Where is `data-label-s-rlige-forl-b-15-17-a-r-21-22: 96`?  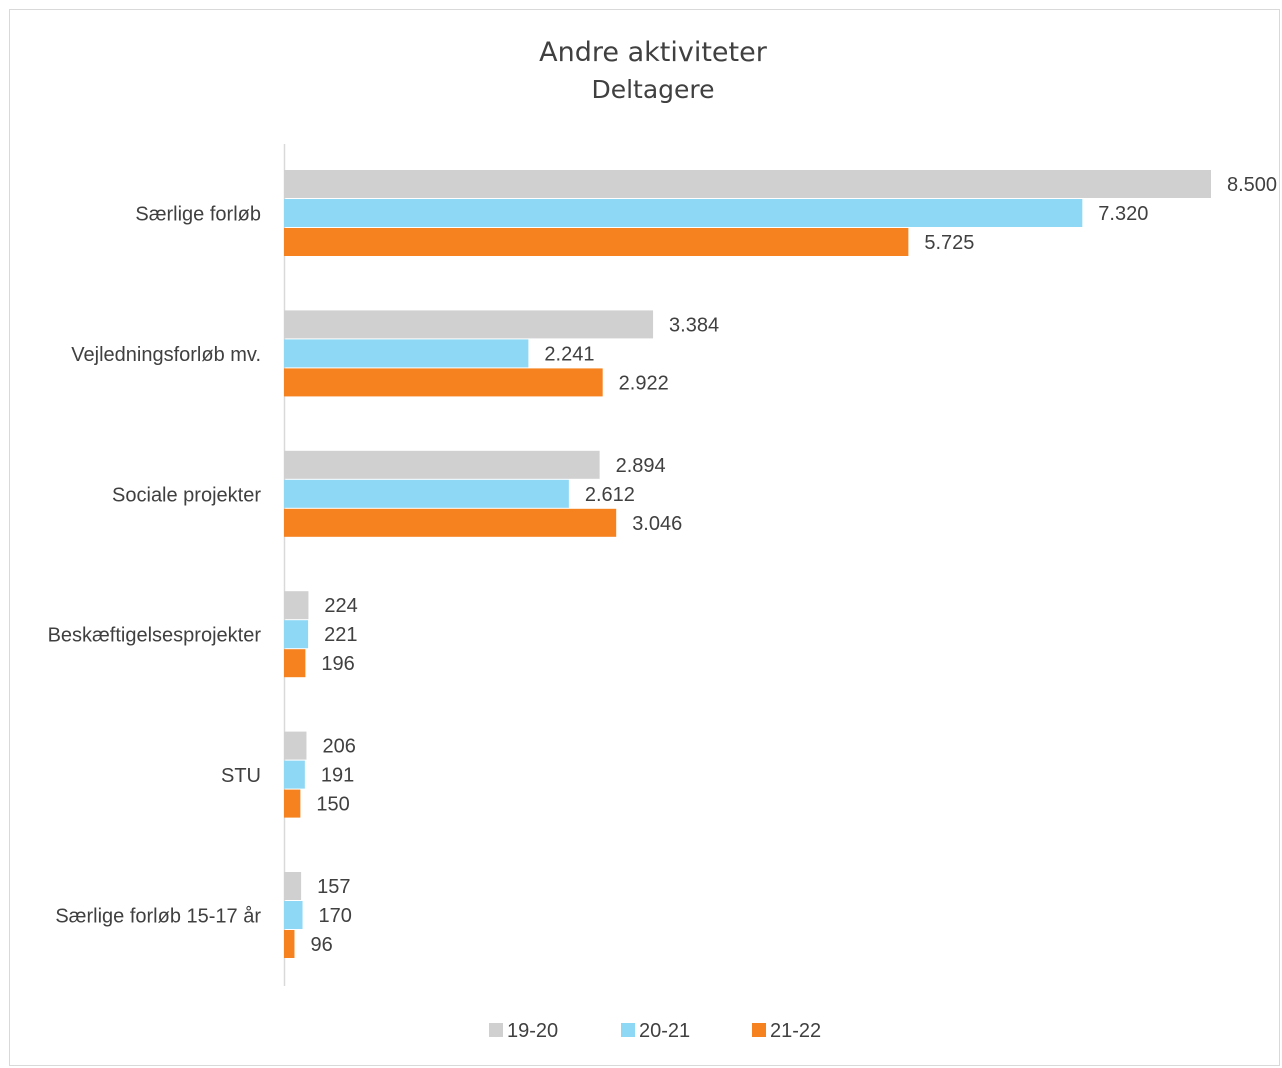
data-label-s-rlige-forl-b-15-17-a-r-21-22: 96 is located at coordinates (321, 945).